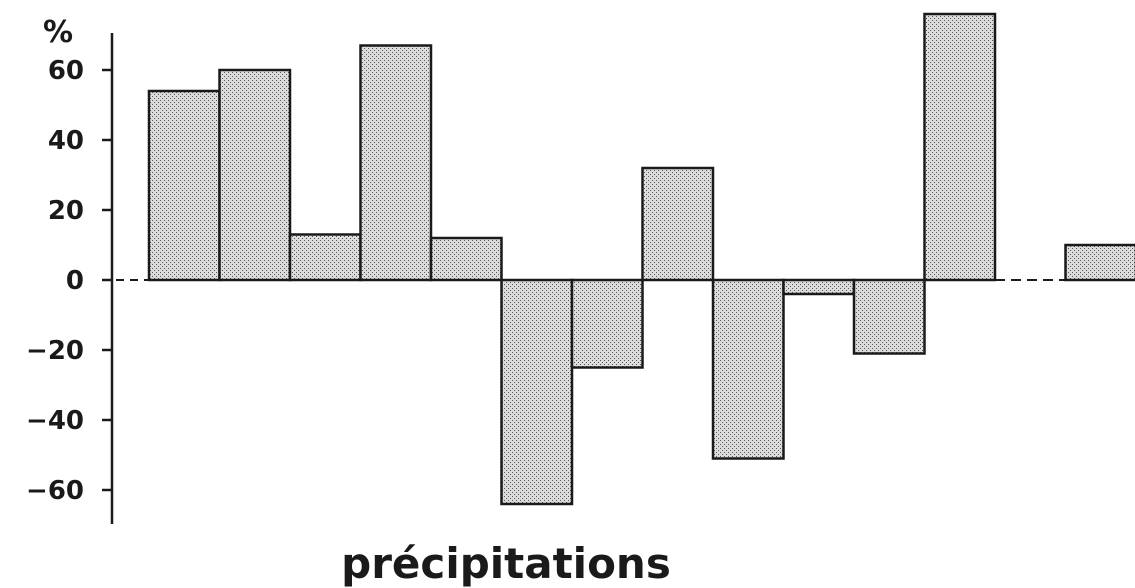  What do you see at coordinates (55, 491) in the screenshot?
I see `y-tick-label: −60` at bounding box center [55, 491].